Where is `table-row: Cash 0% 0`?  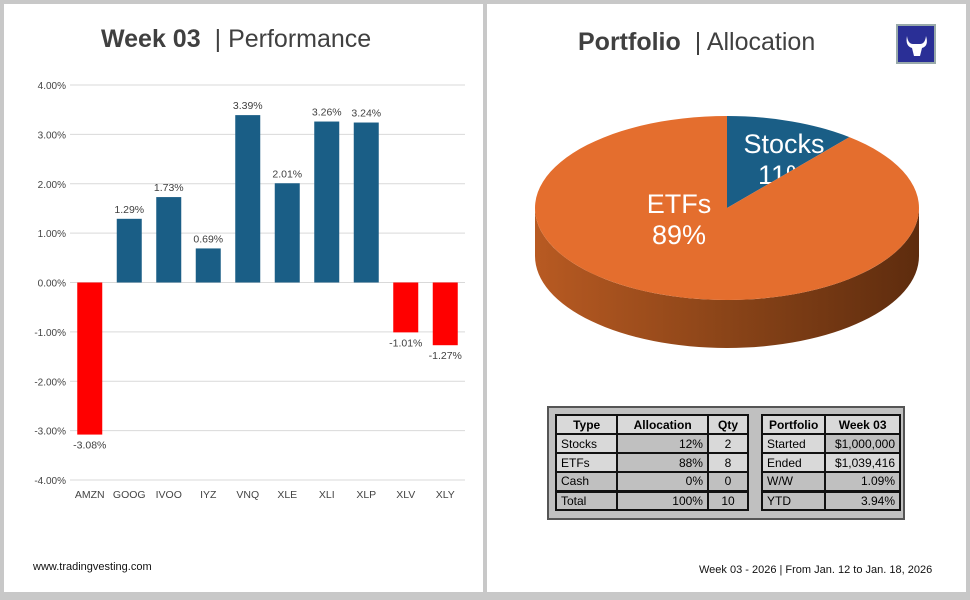 table-row: Cash 0% 0 is located at coordinates (652, 481).